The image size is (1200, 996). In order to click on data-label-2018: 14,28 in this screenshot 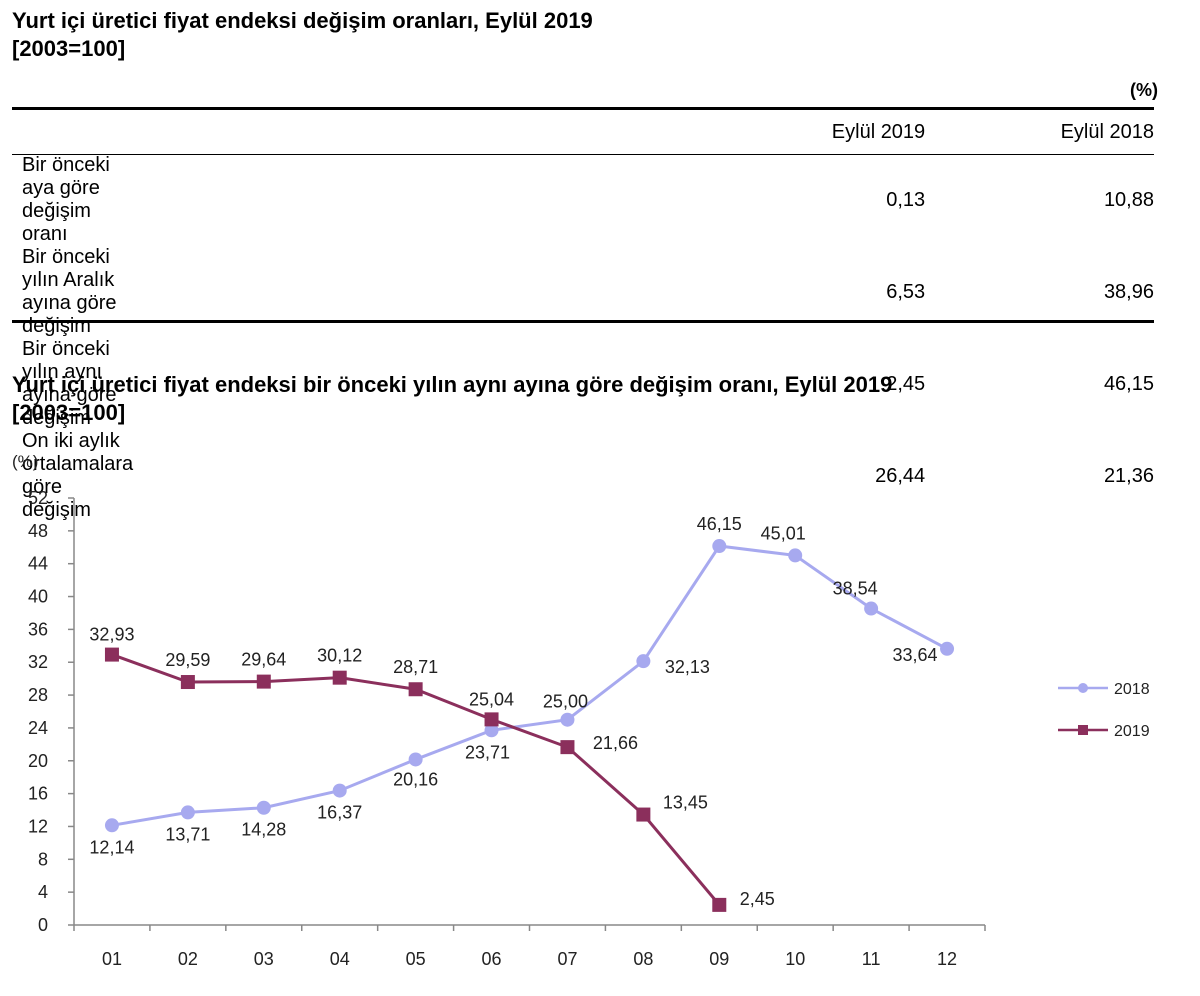, I will do `click(263, 830)`.